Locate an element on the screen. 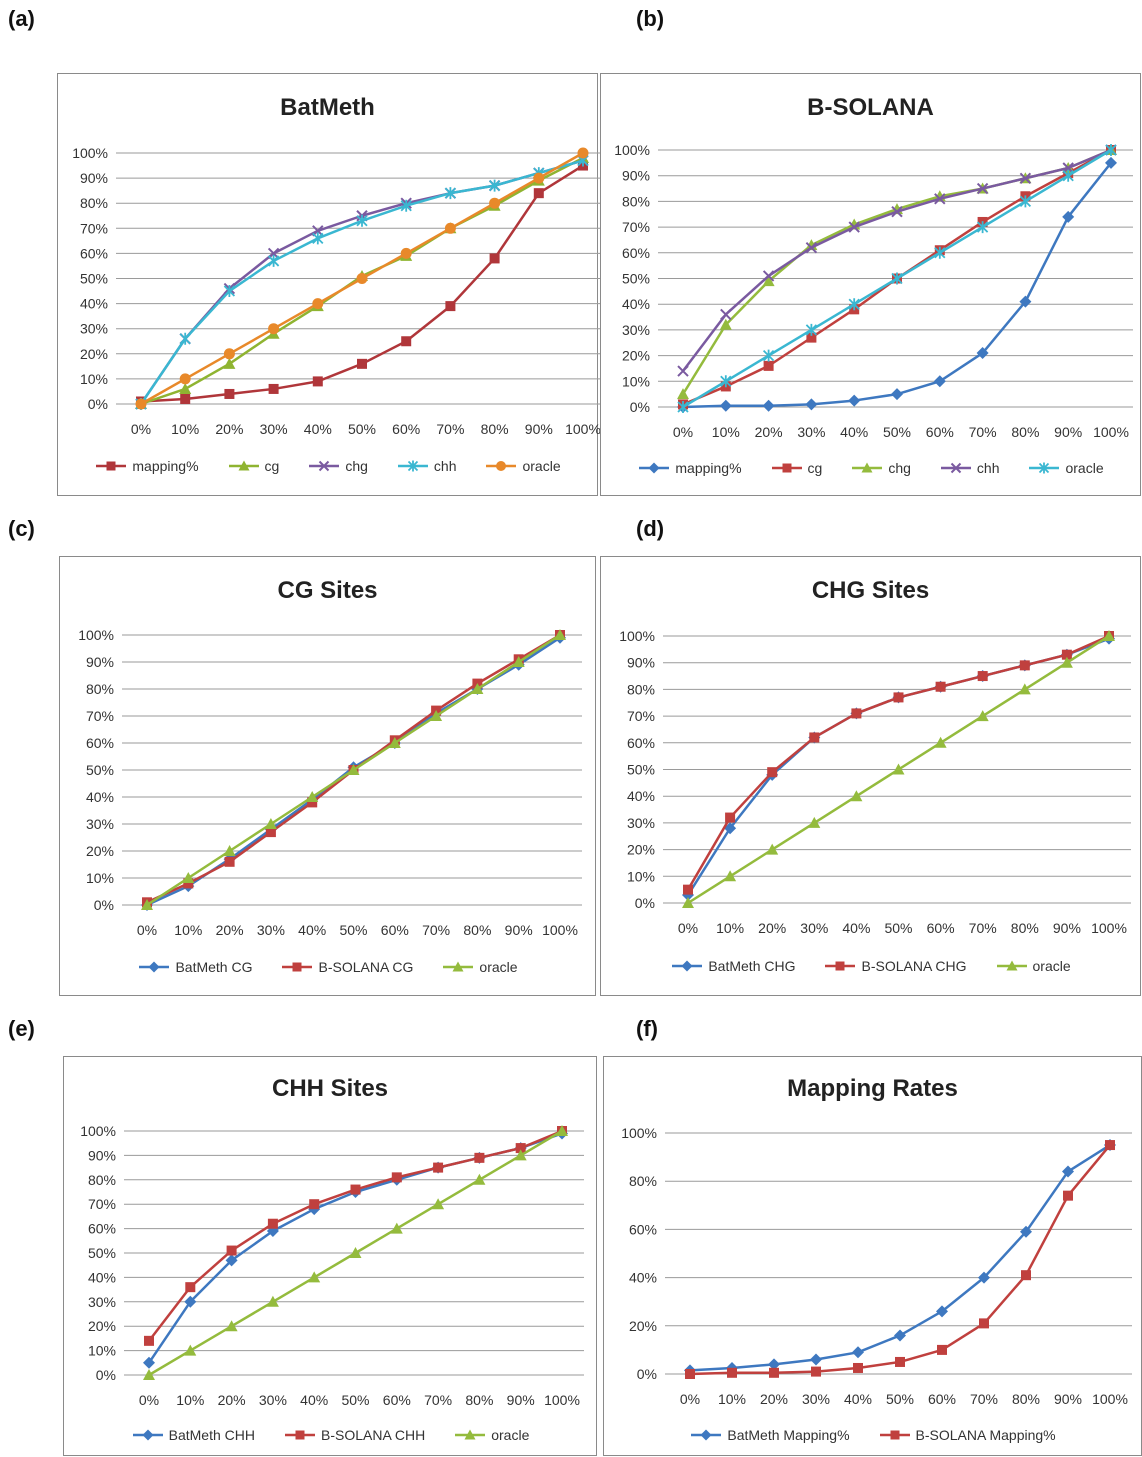  legend-item: BatMeth CHG is located at coordinates (732, 966).